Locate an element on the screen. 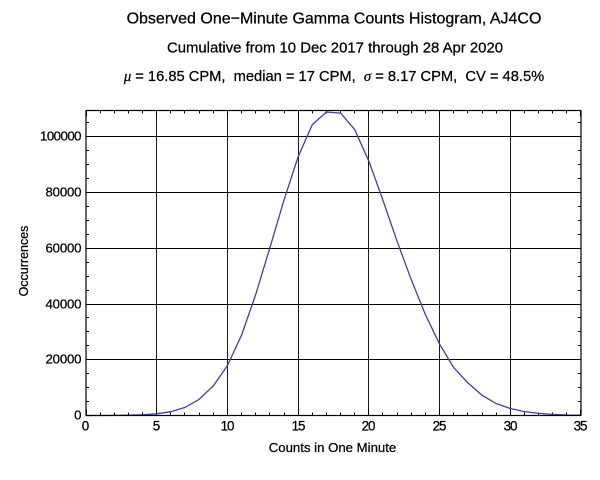  svg-text: 10 is located at coordinates (228, 426).